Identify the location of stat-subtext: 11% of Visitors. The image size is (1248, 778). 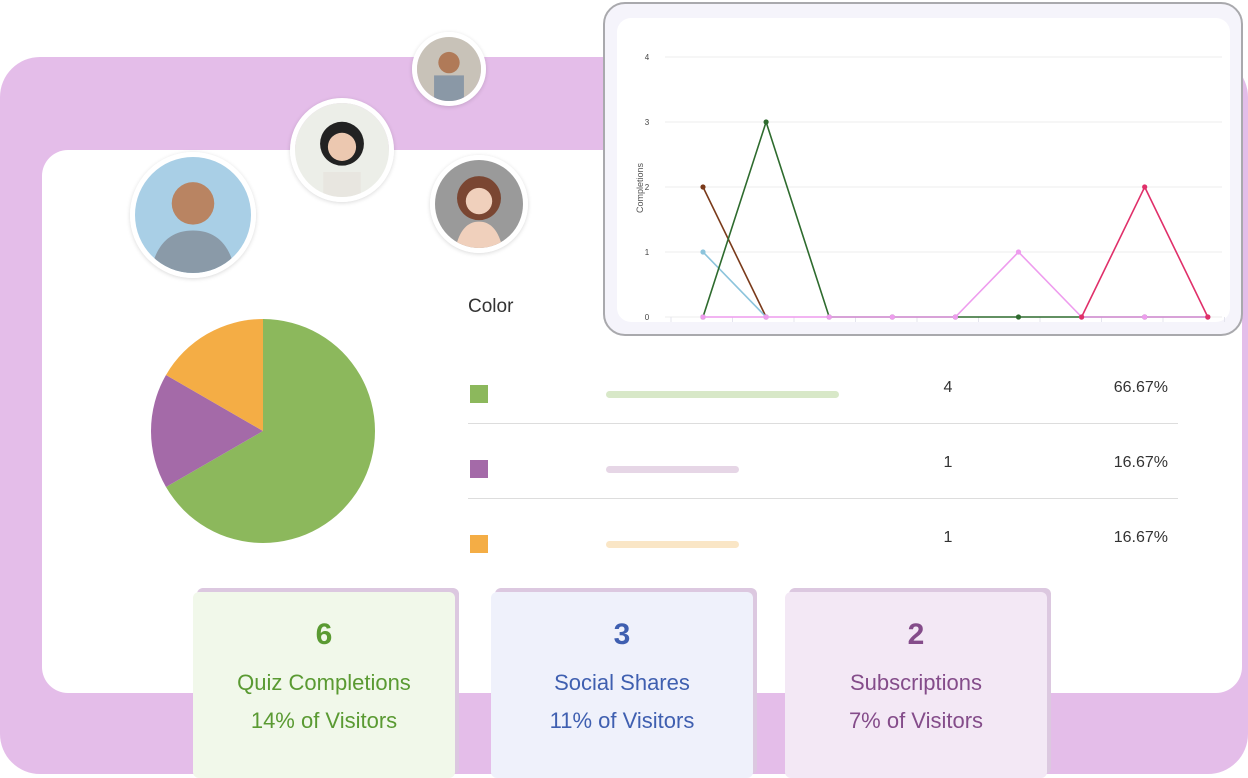
(622, 720).